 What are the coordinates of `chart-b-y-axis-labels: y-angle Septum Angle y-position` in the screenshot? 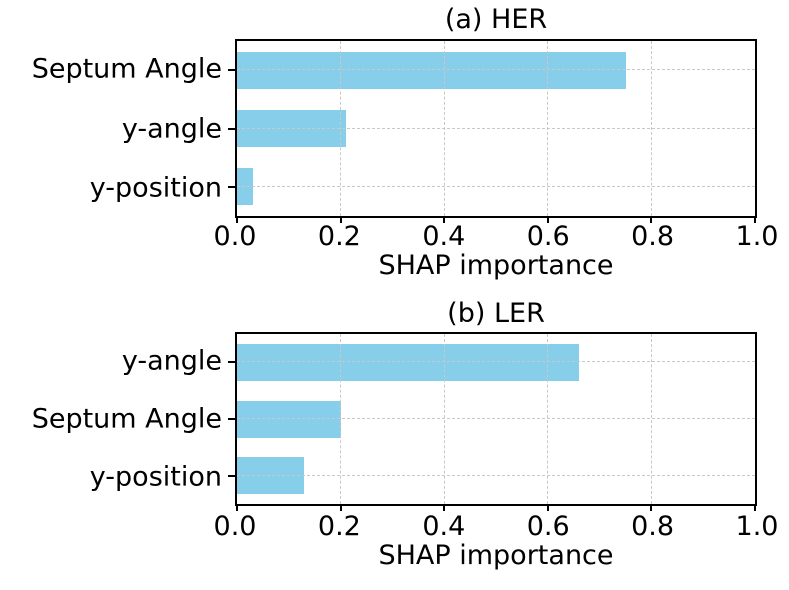 It's located at (111, 419).